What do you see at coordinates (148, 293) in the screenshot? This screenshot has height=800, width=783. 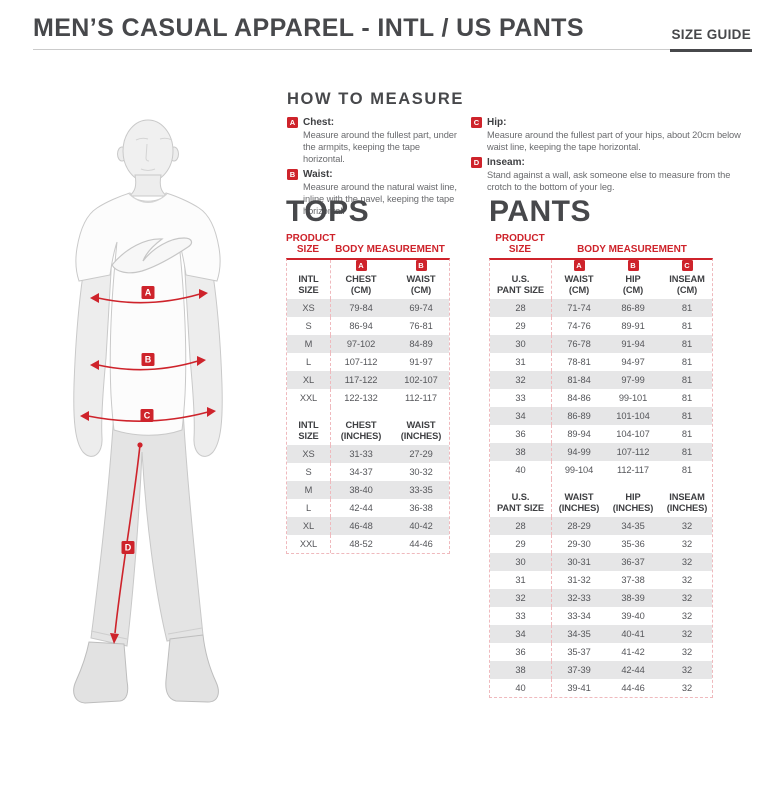 I see `marker-a: A` at bounding box center [148, 293].